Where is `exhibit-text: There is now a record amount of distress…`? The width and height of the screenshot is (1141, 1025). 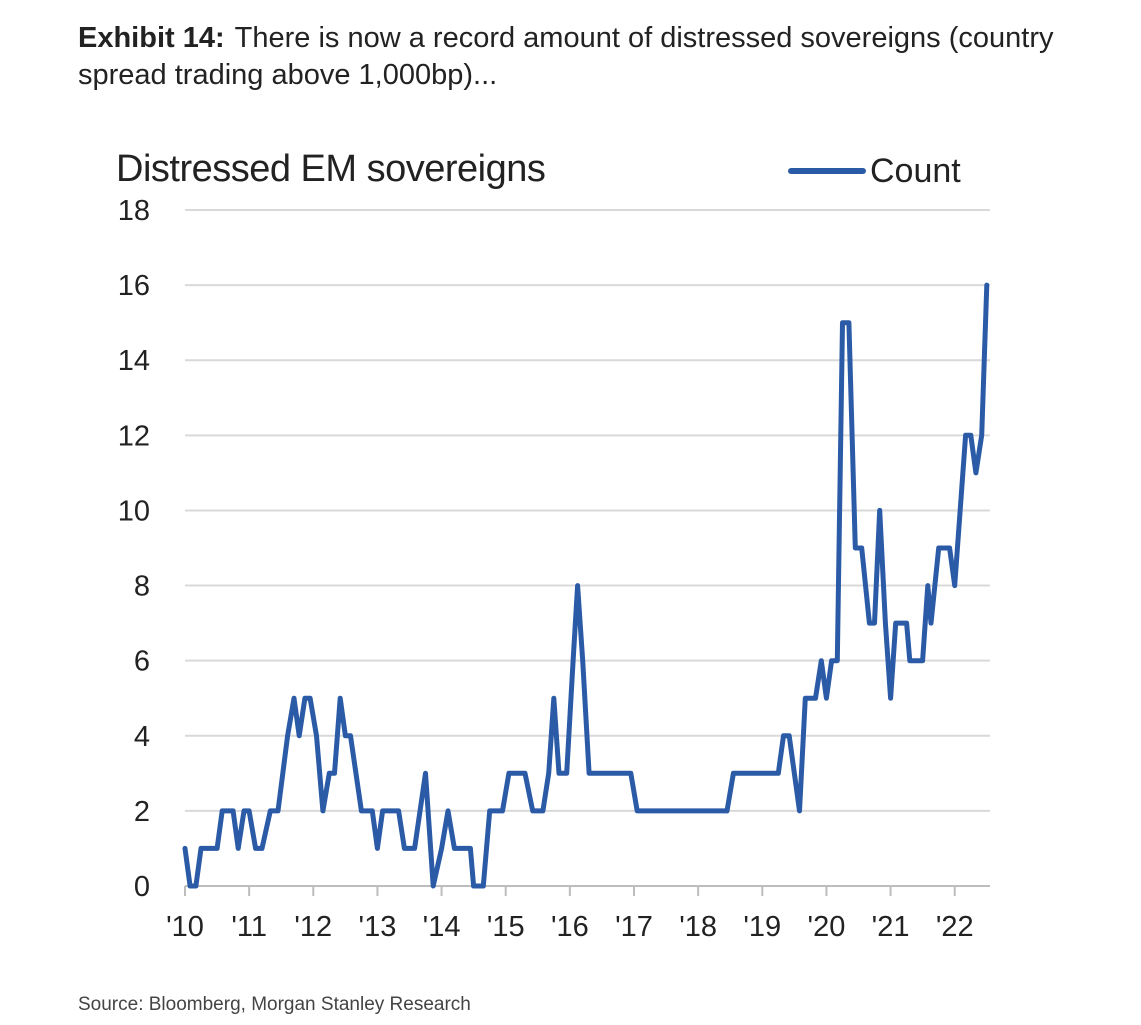 exhibit-text: There is now a record amount of distress… is located at coordinates (566, 56).